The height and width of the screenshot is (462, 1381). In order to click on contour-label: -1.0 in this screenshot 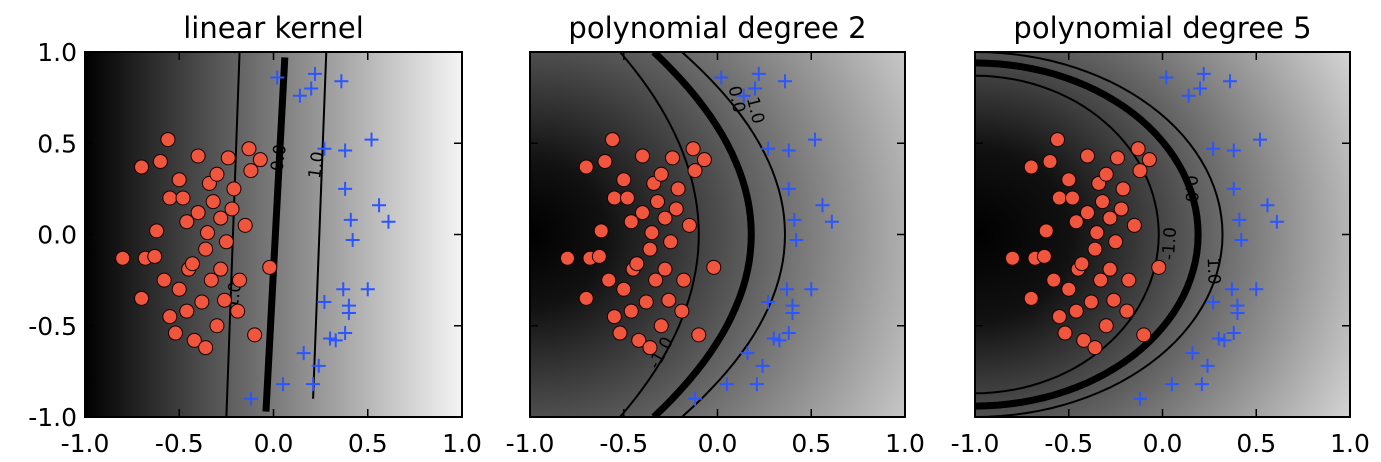, I will do `click(1170, 243)`.